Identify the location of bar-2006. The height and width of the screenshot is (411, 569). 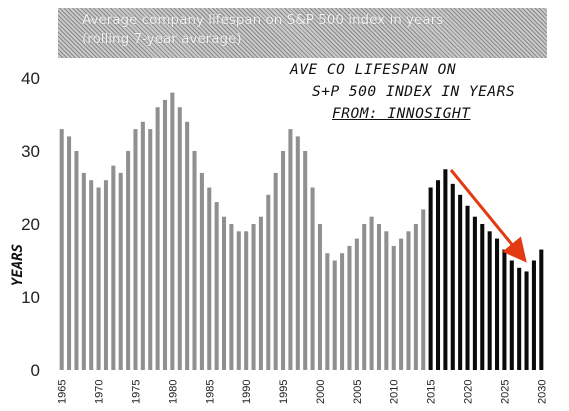
(364, 297).